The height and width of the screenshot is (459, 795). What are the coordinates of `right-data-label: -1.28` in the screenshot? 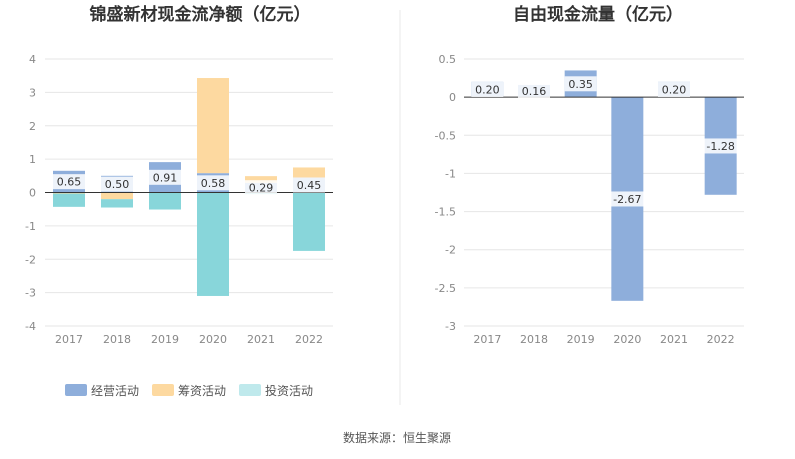 It's located at (720, 146).